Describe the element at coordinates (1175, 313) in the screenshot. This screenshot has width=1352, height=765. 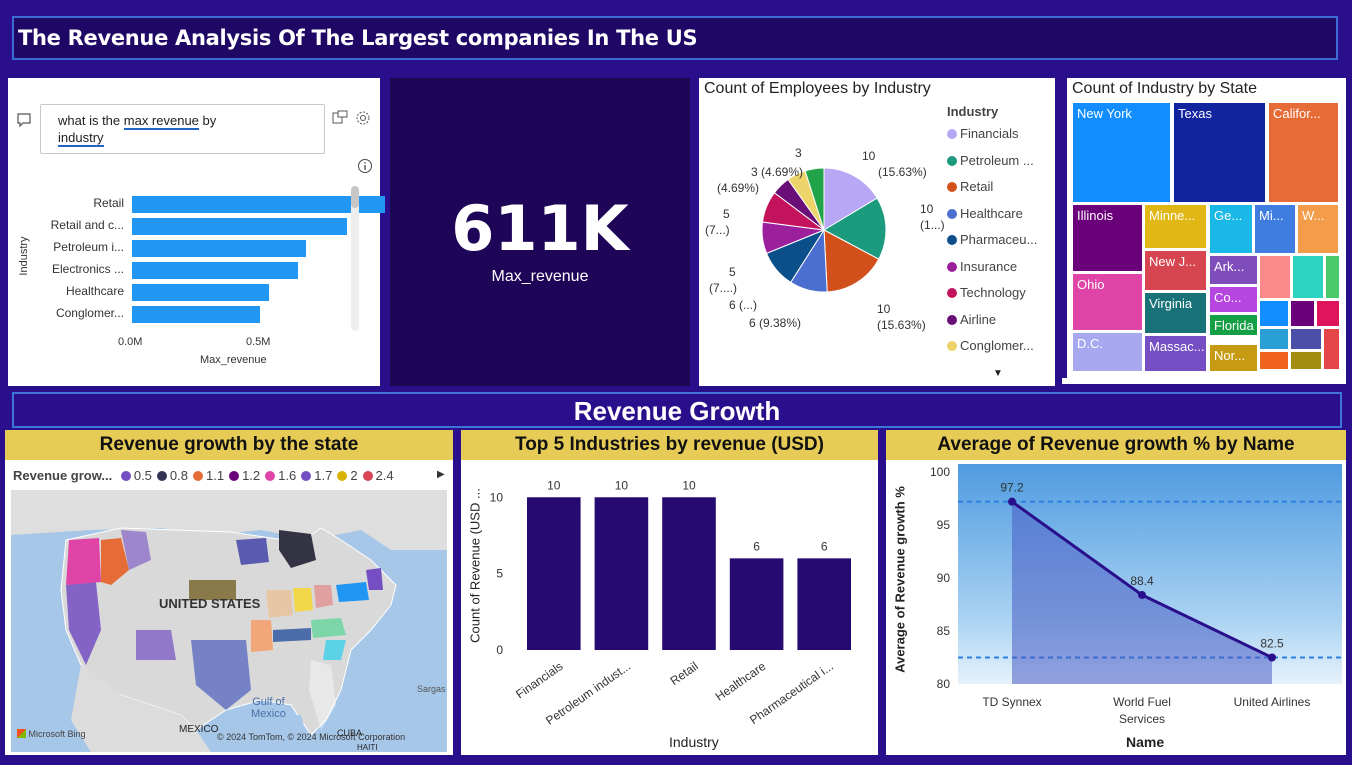
I see `treemap-cell: Virginia` at that location.